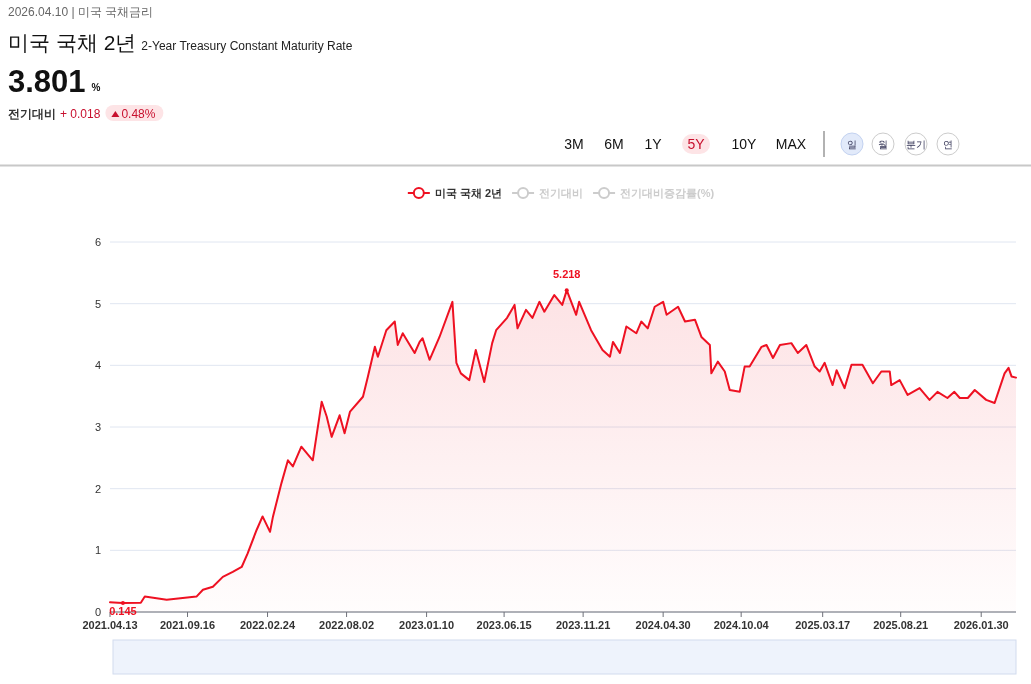 This screenshot has width=1031, height=684. I want to click on text: 3M, so click(574, 144).